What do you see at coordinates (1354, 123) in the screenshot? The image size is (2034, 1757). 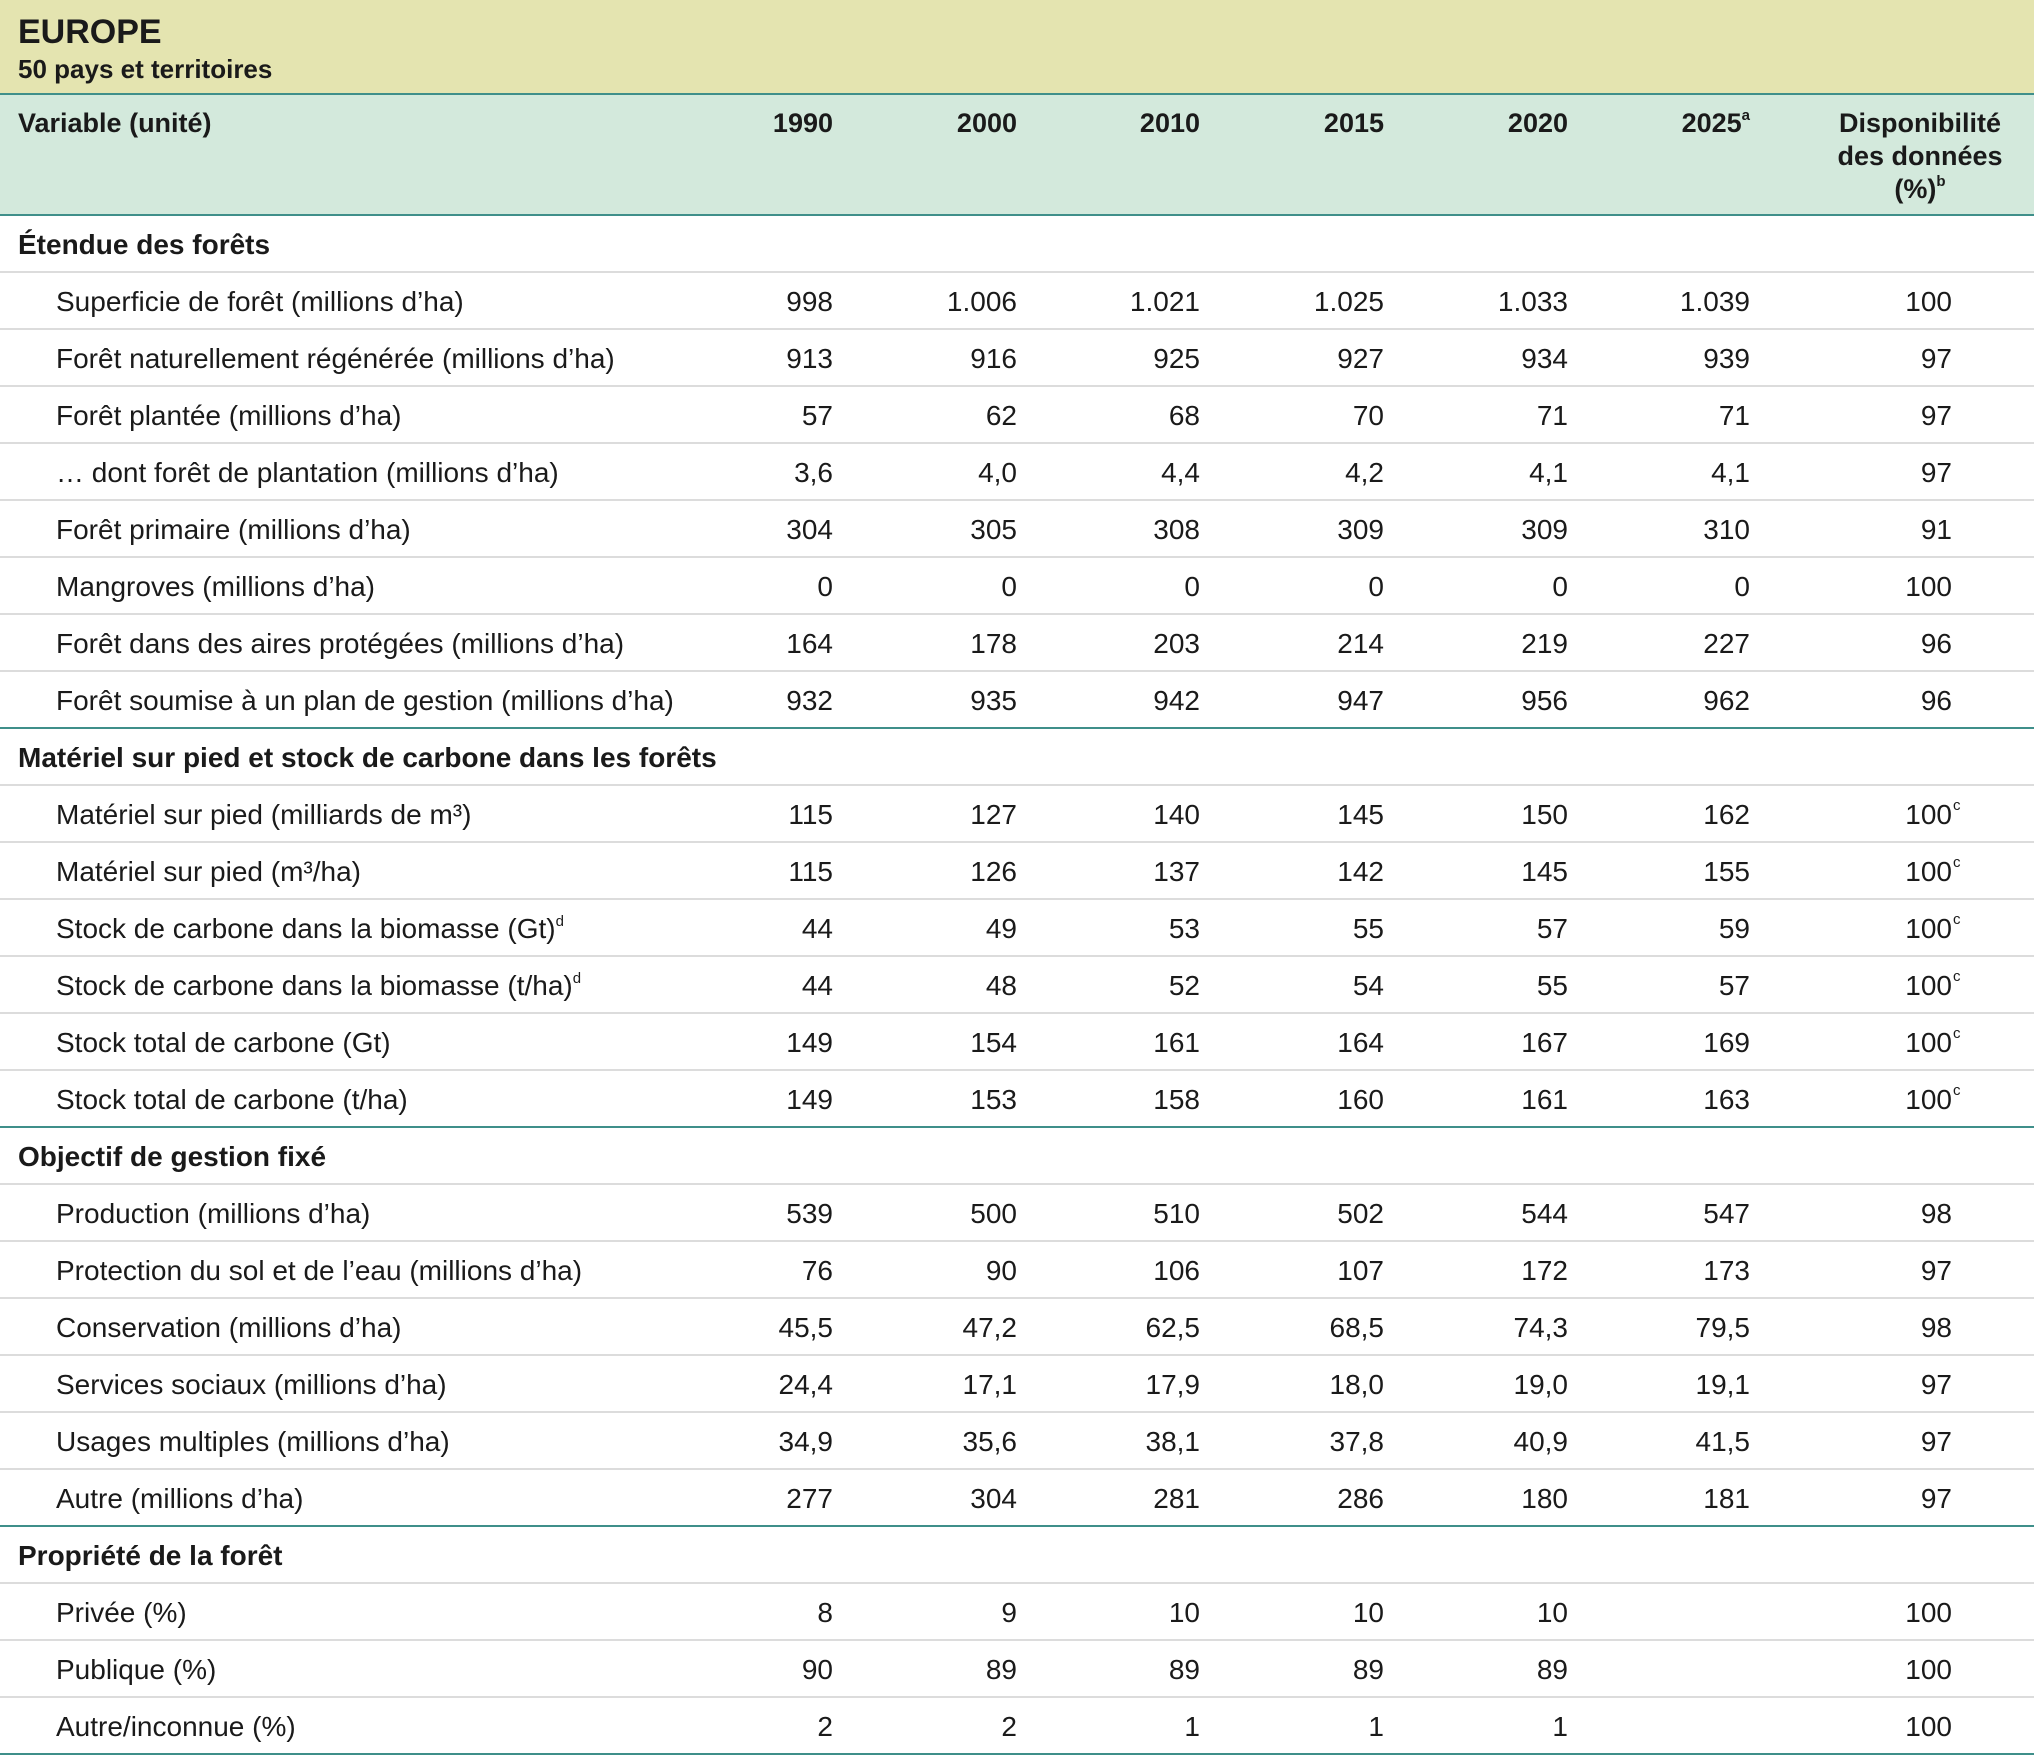 I see `column-heading: 2015` at bounding box center [1354, 123].